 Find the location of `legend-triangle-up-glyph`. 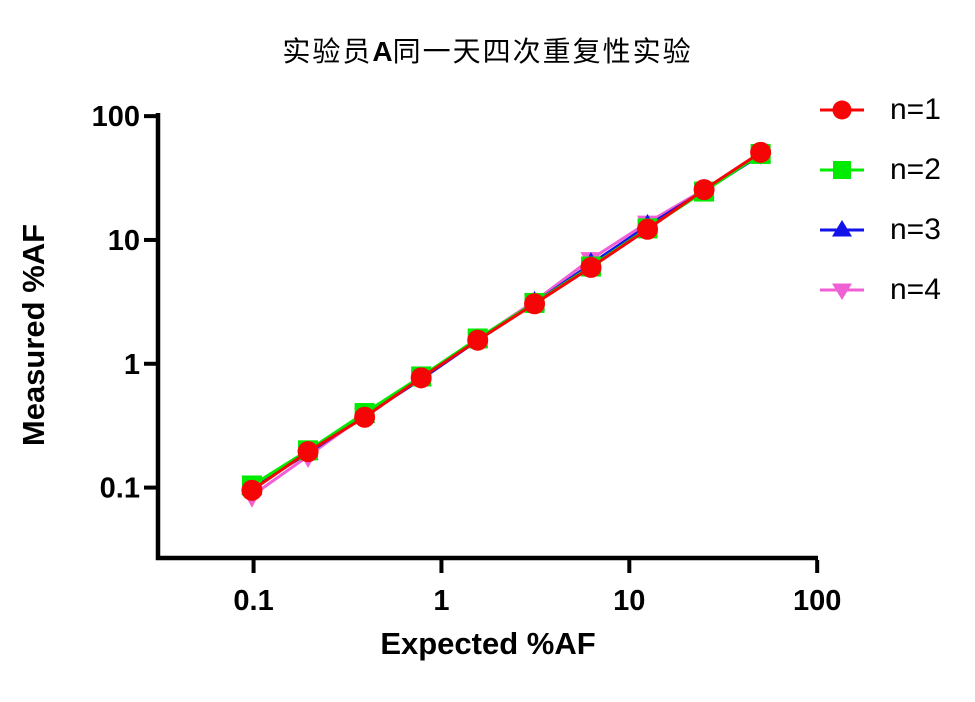

legend-triangle-up-glyph is located at coordinates (842, 228).